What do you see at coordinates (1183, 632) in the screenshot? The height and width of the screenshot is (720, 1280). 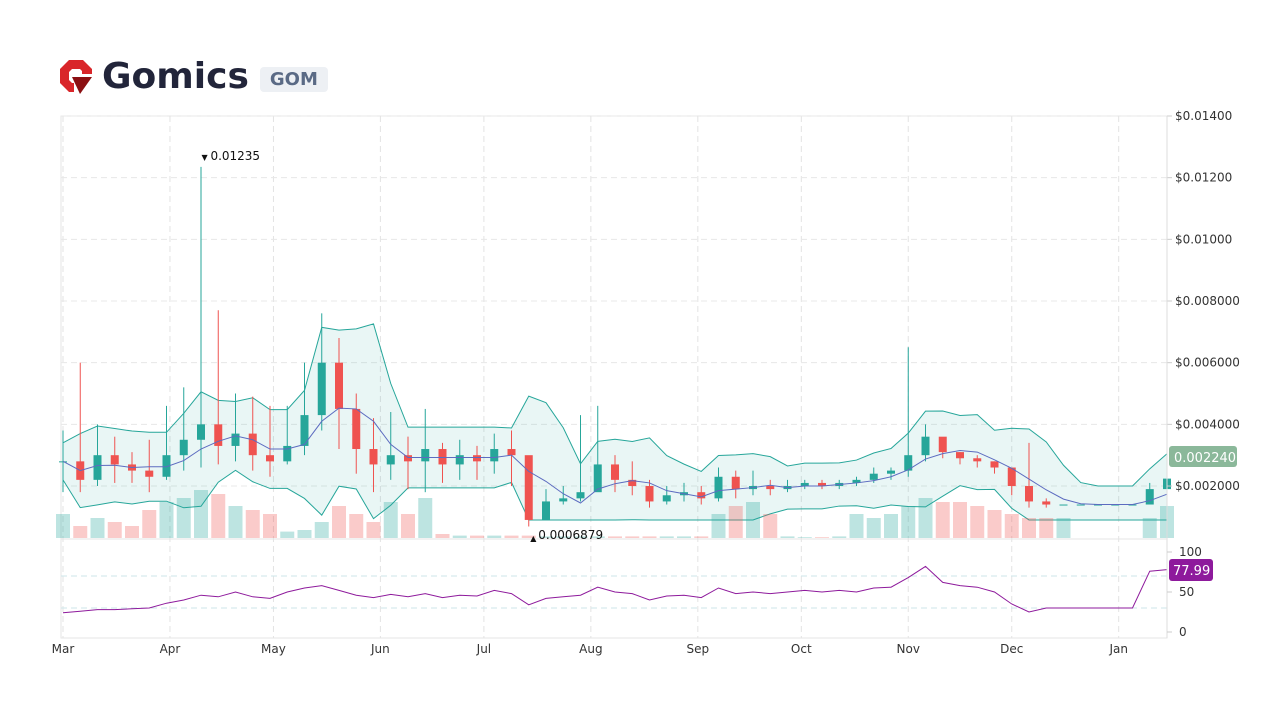 I see `rsi-tick-label: 0` at bounding box center [1183, 632].